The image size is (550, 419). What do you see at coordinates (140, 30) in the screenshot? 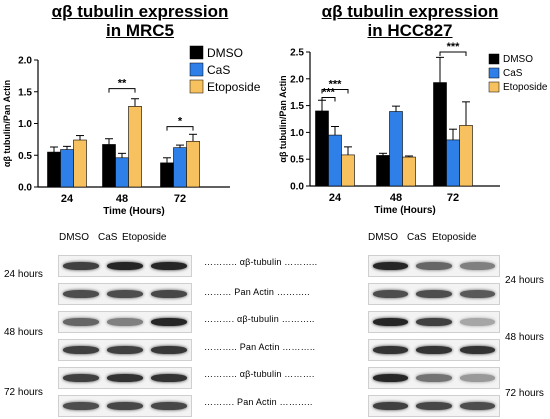
I see `left-title-line2: in MRC5` at bounding box center [140, 30].